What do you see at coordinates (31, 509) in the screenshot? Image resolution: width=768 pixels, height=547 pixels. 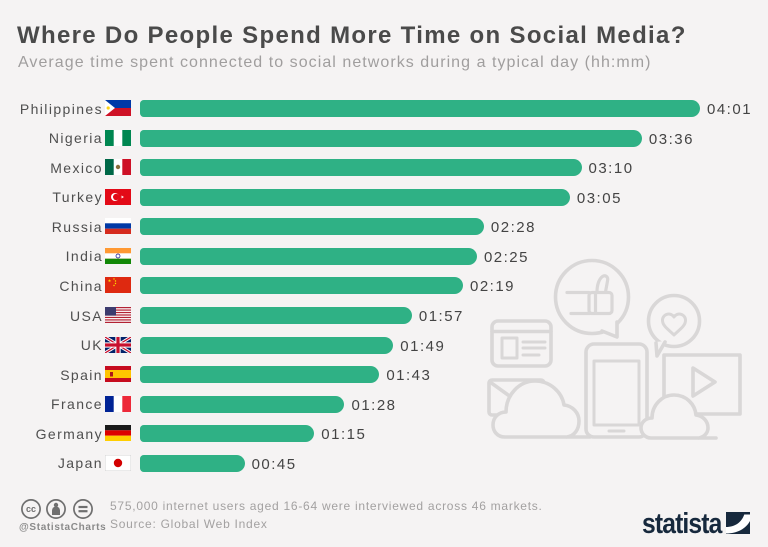 I see `svg-text: cc` at bounding box center [31, 509].